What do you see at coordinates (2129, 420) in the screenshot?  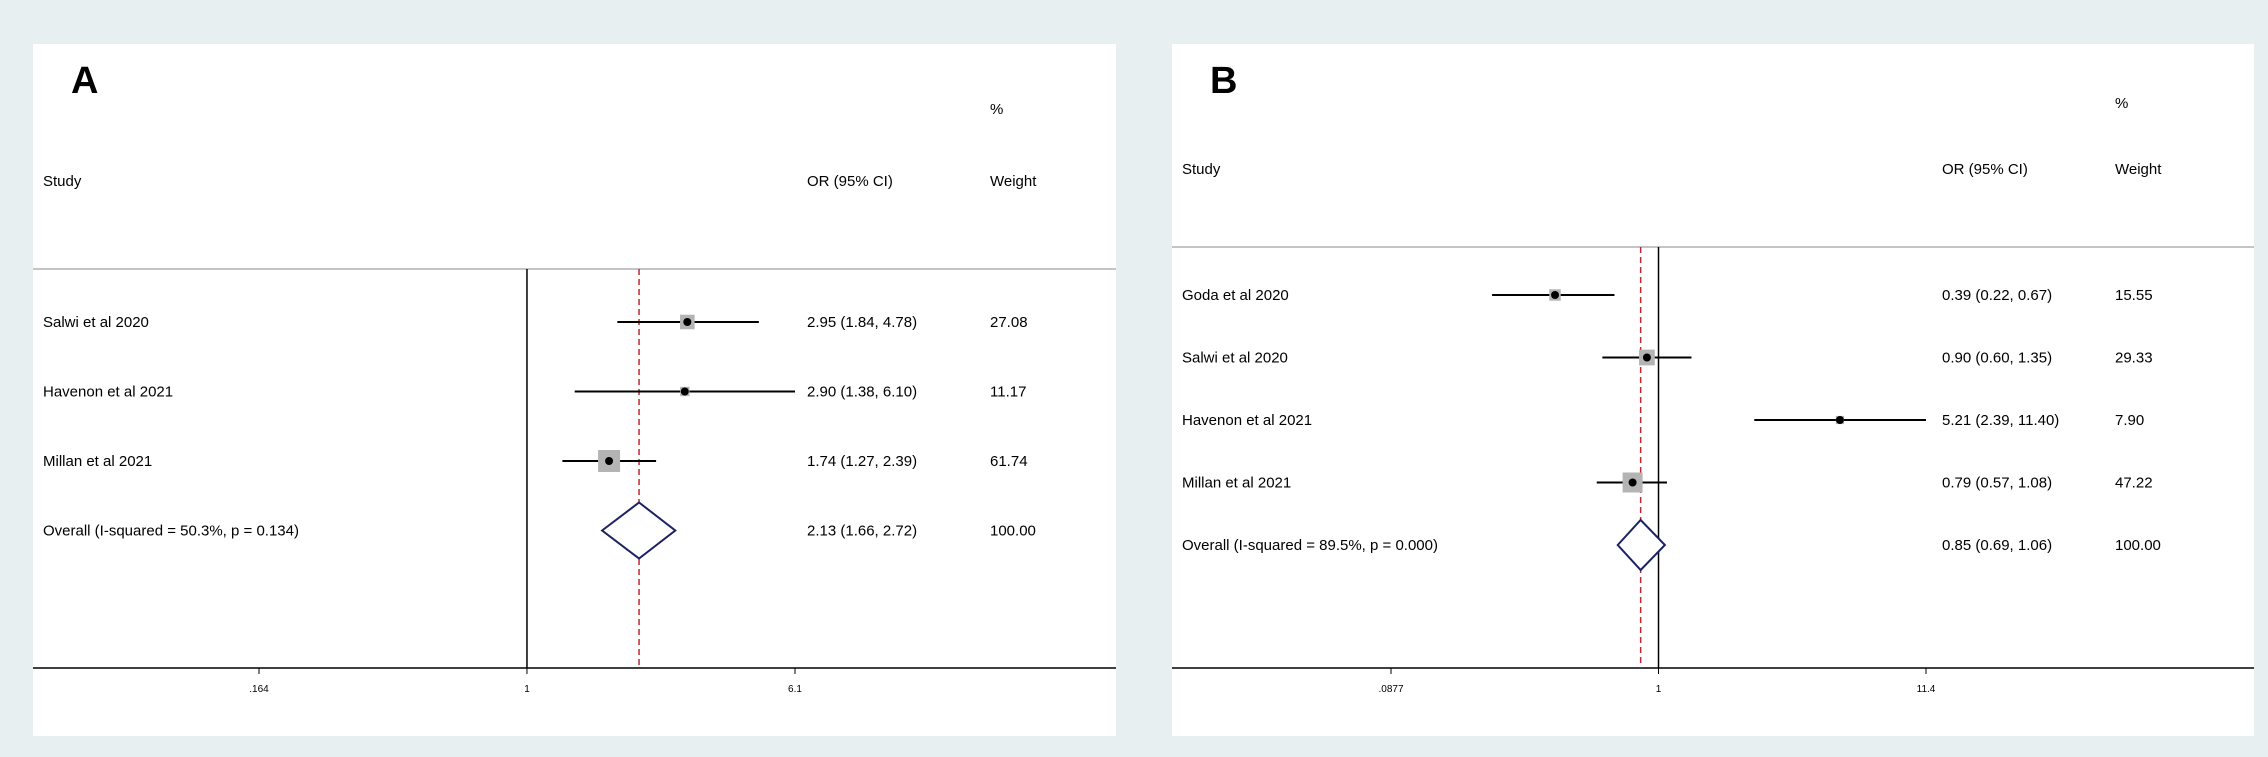 I see `study-weight: 7.90` at bounding box center [2129, 420].